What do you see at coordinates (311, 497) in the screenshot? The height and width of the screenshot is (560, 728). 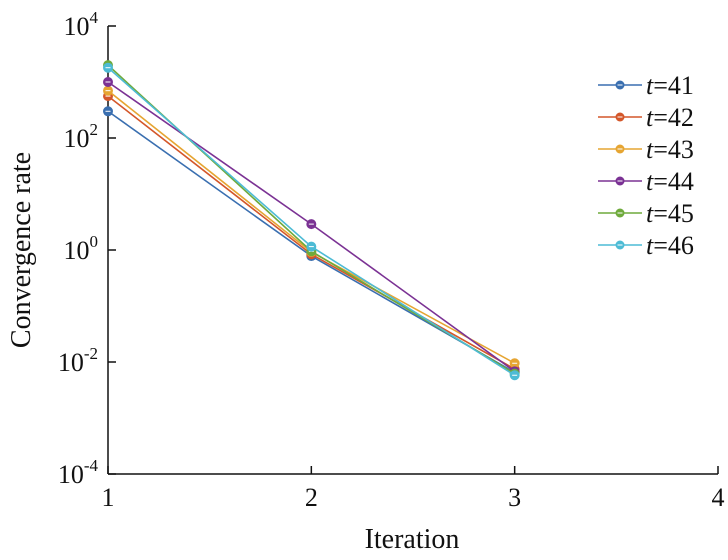 I see `x-tick-label: 2` at bounding box center [311, 497].